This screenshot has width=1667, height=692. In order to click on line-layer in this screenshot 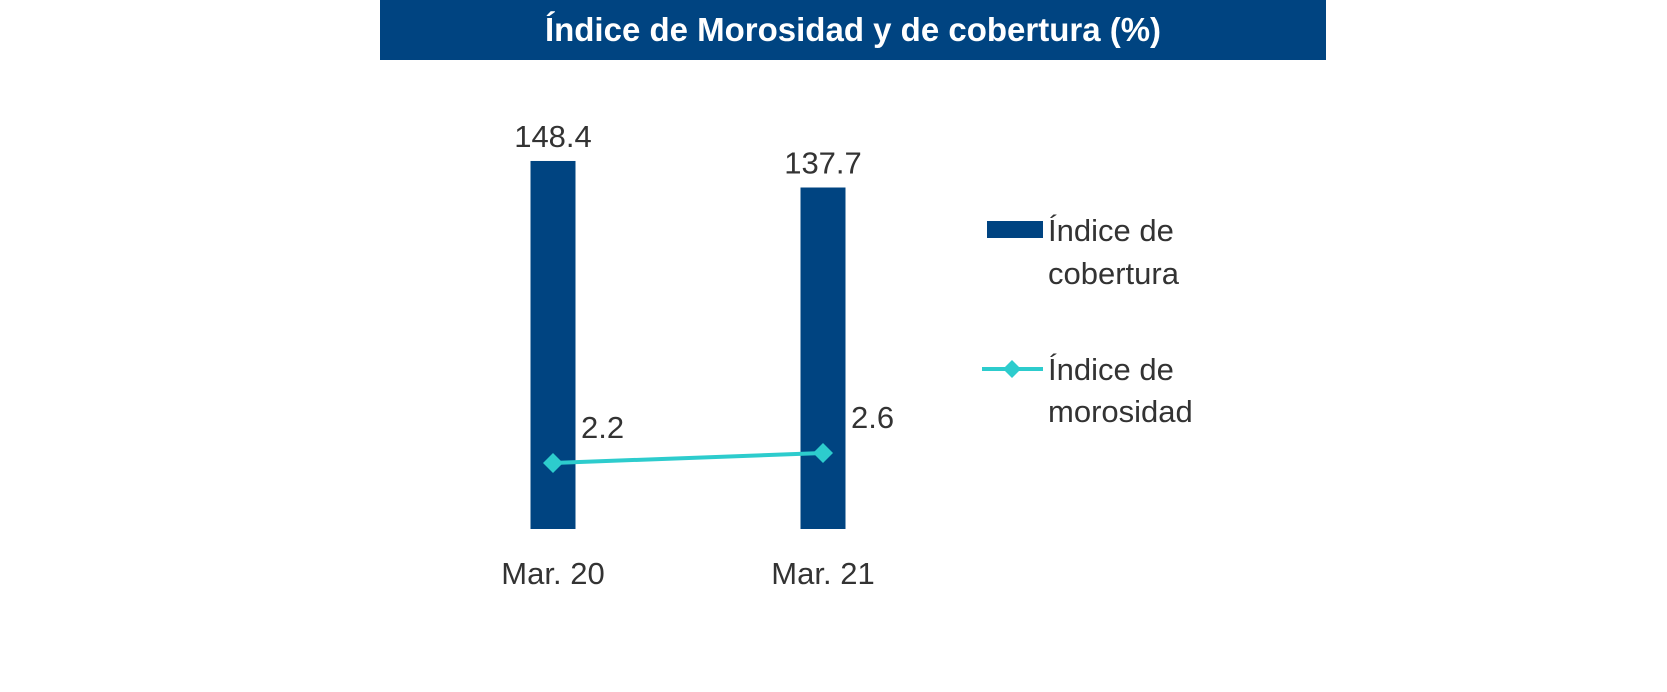, I will do `click(688, 458)`.